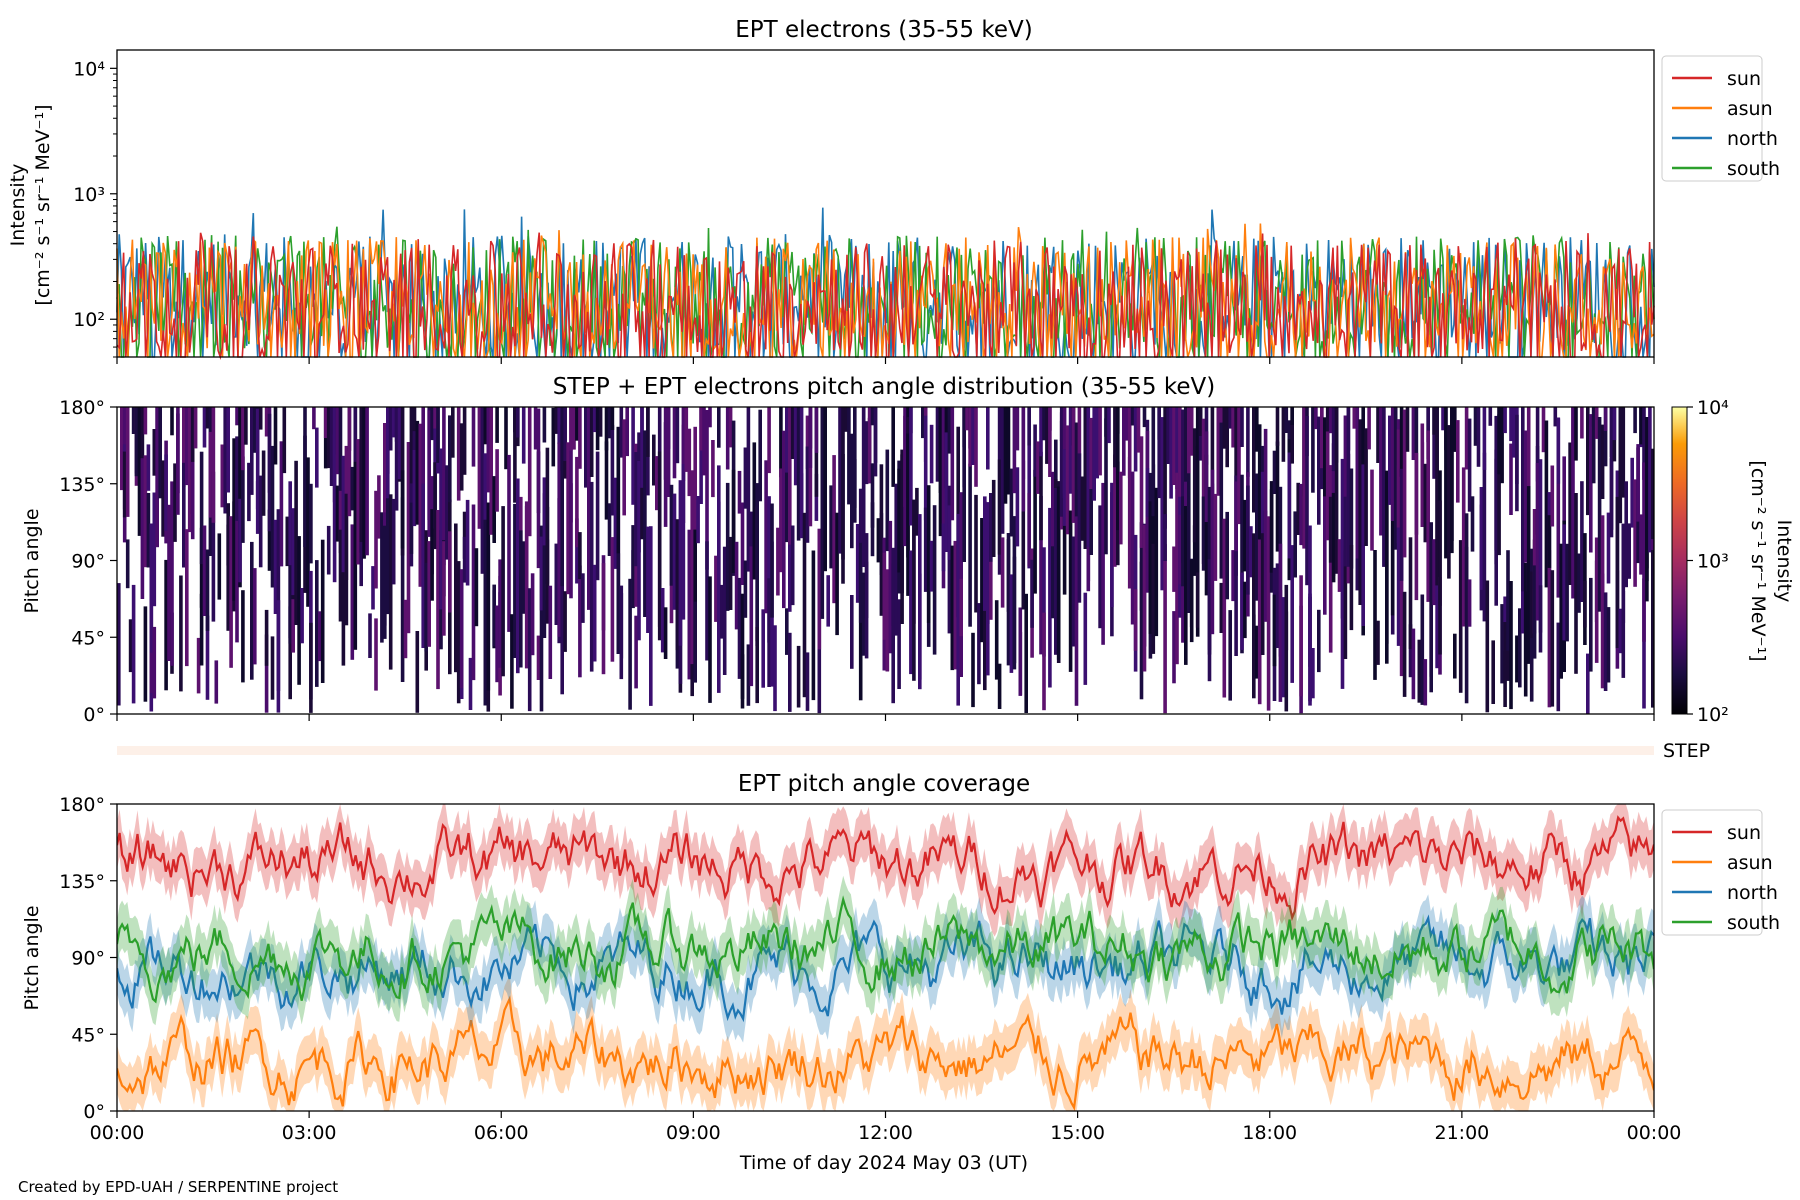  I want to click on coverage-ytick-label: 0°, so click(94, 1112).